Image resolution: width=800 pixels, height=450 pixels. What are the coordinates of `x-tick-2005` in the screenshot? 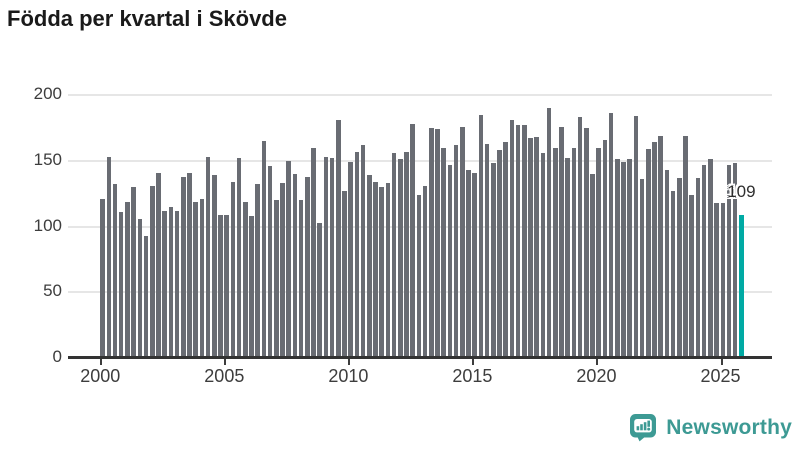 It's located at (225, 362).